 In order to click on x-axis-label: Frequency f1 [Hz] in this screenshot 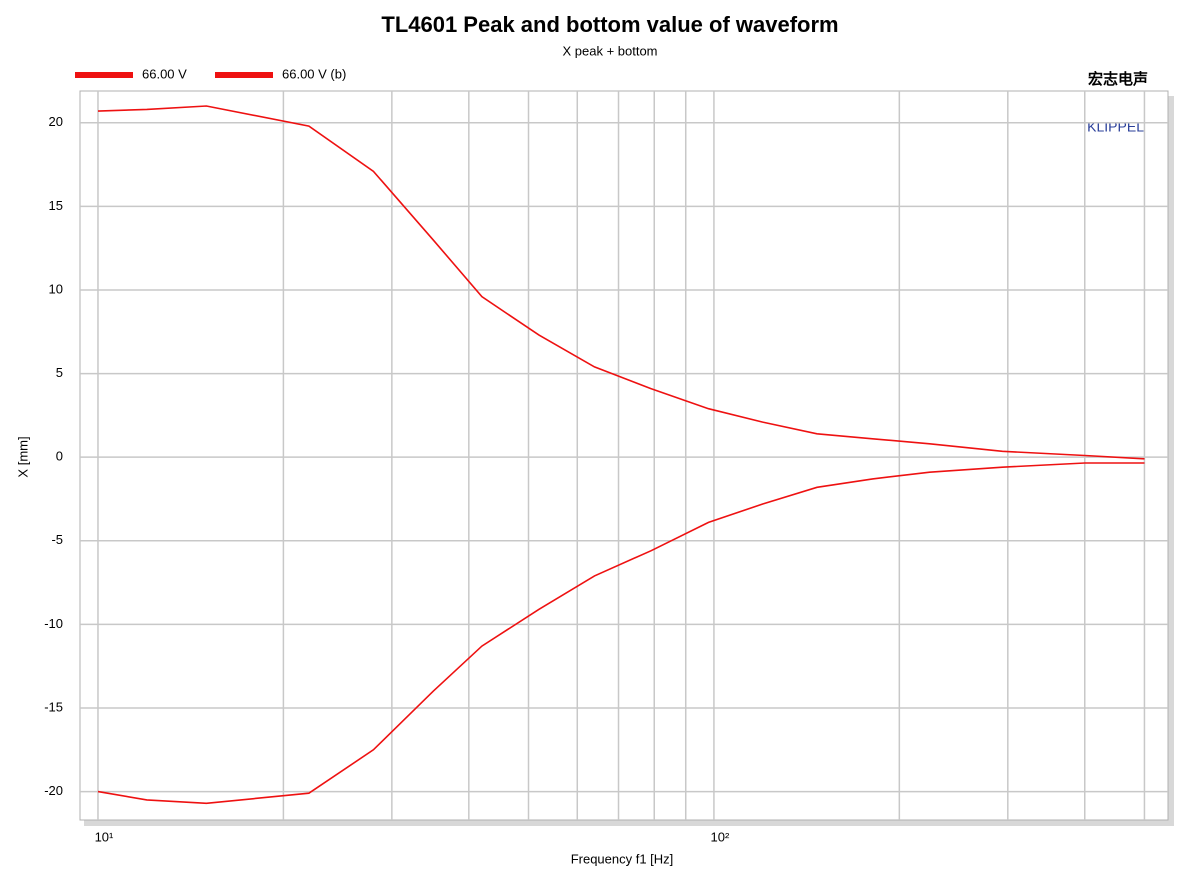, I will do `click(622, 858)`.